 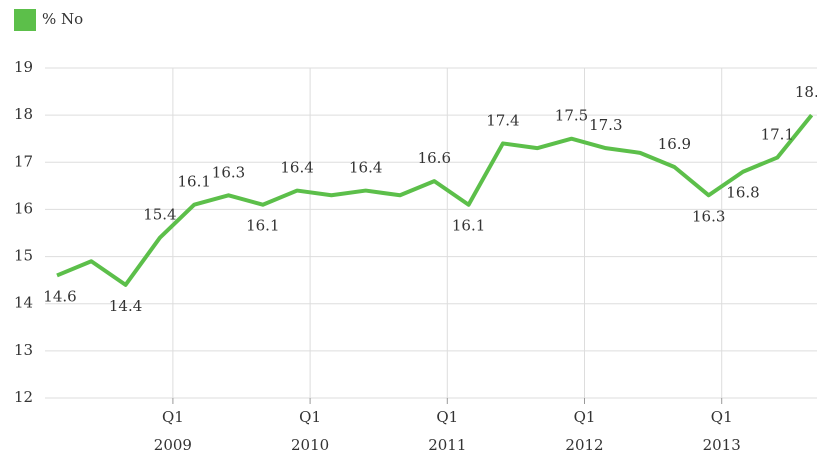 What do you see at coordinates (23, 114) in the screenshot?
I see `y-tick-label: 18` at bounding box center [23, 114].